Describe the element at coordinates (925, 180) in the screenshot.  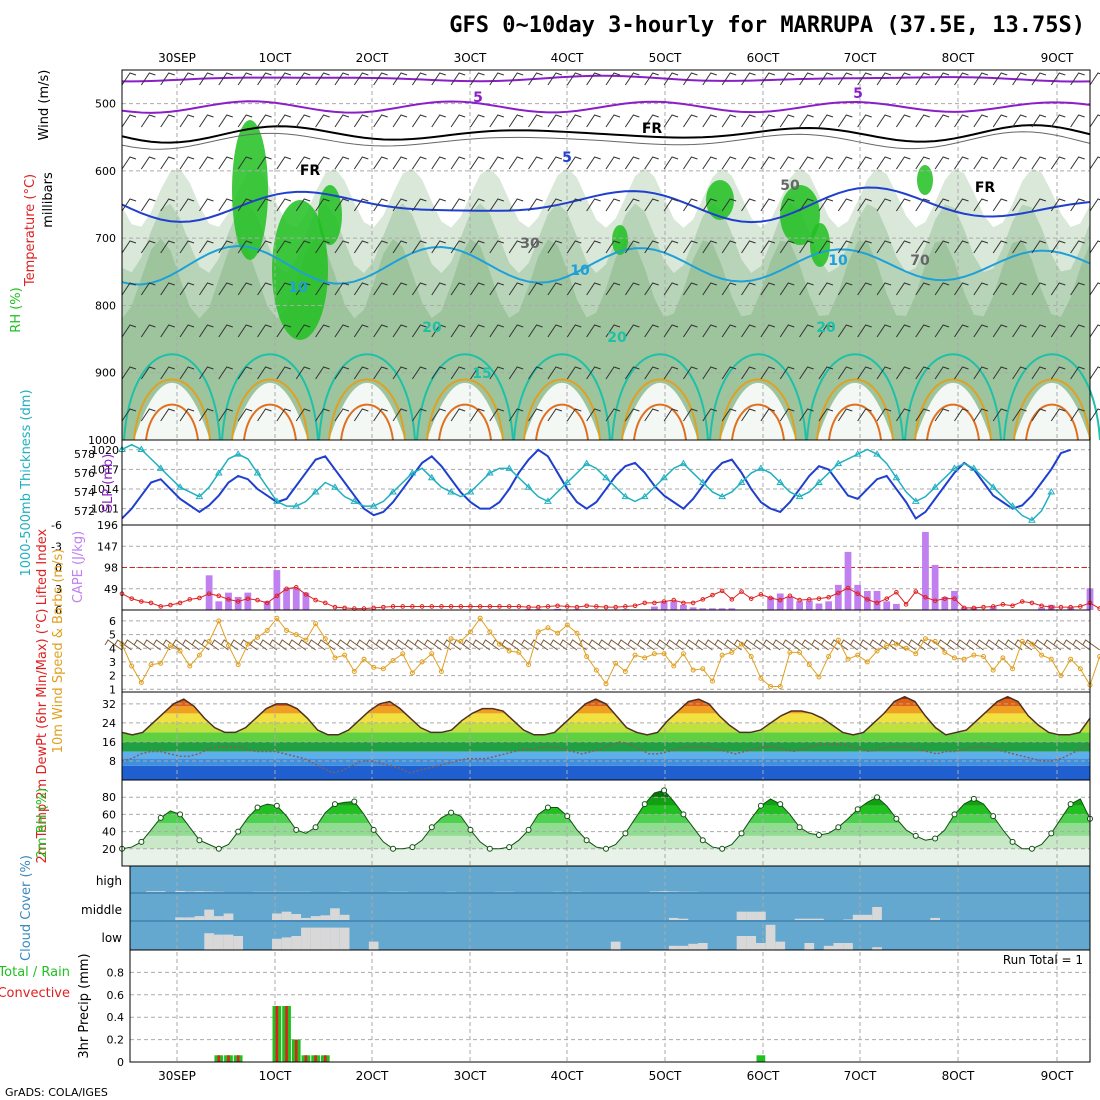
I see `rh-saturated-patch` at that location.